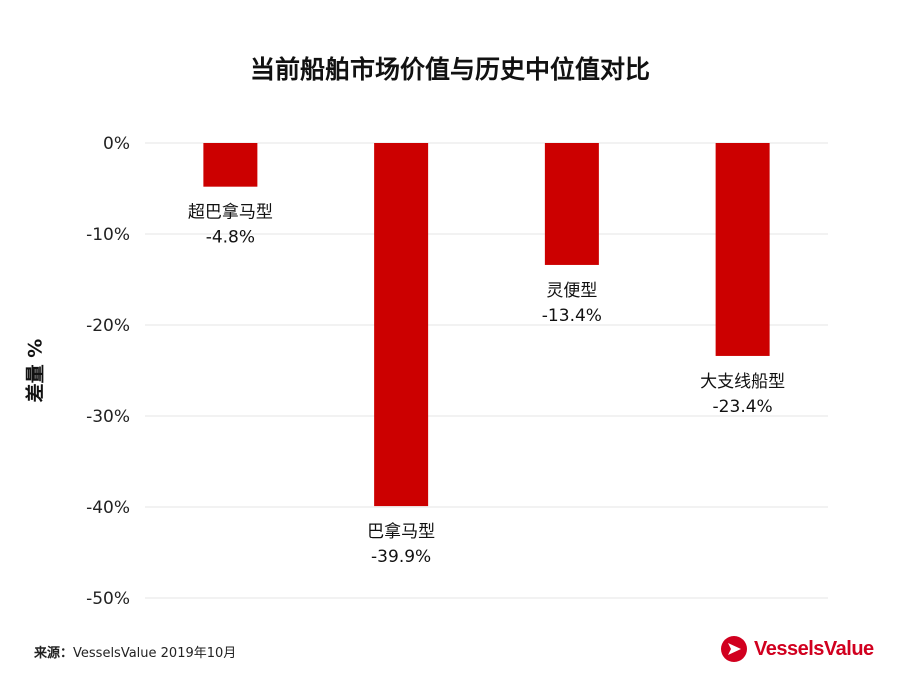  What do you see at coordinates (108, 235) in the screenshot?
I see `y-tick-label: -10%` at bounding box center [108, 235].